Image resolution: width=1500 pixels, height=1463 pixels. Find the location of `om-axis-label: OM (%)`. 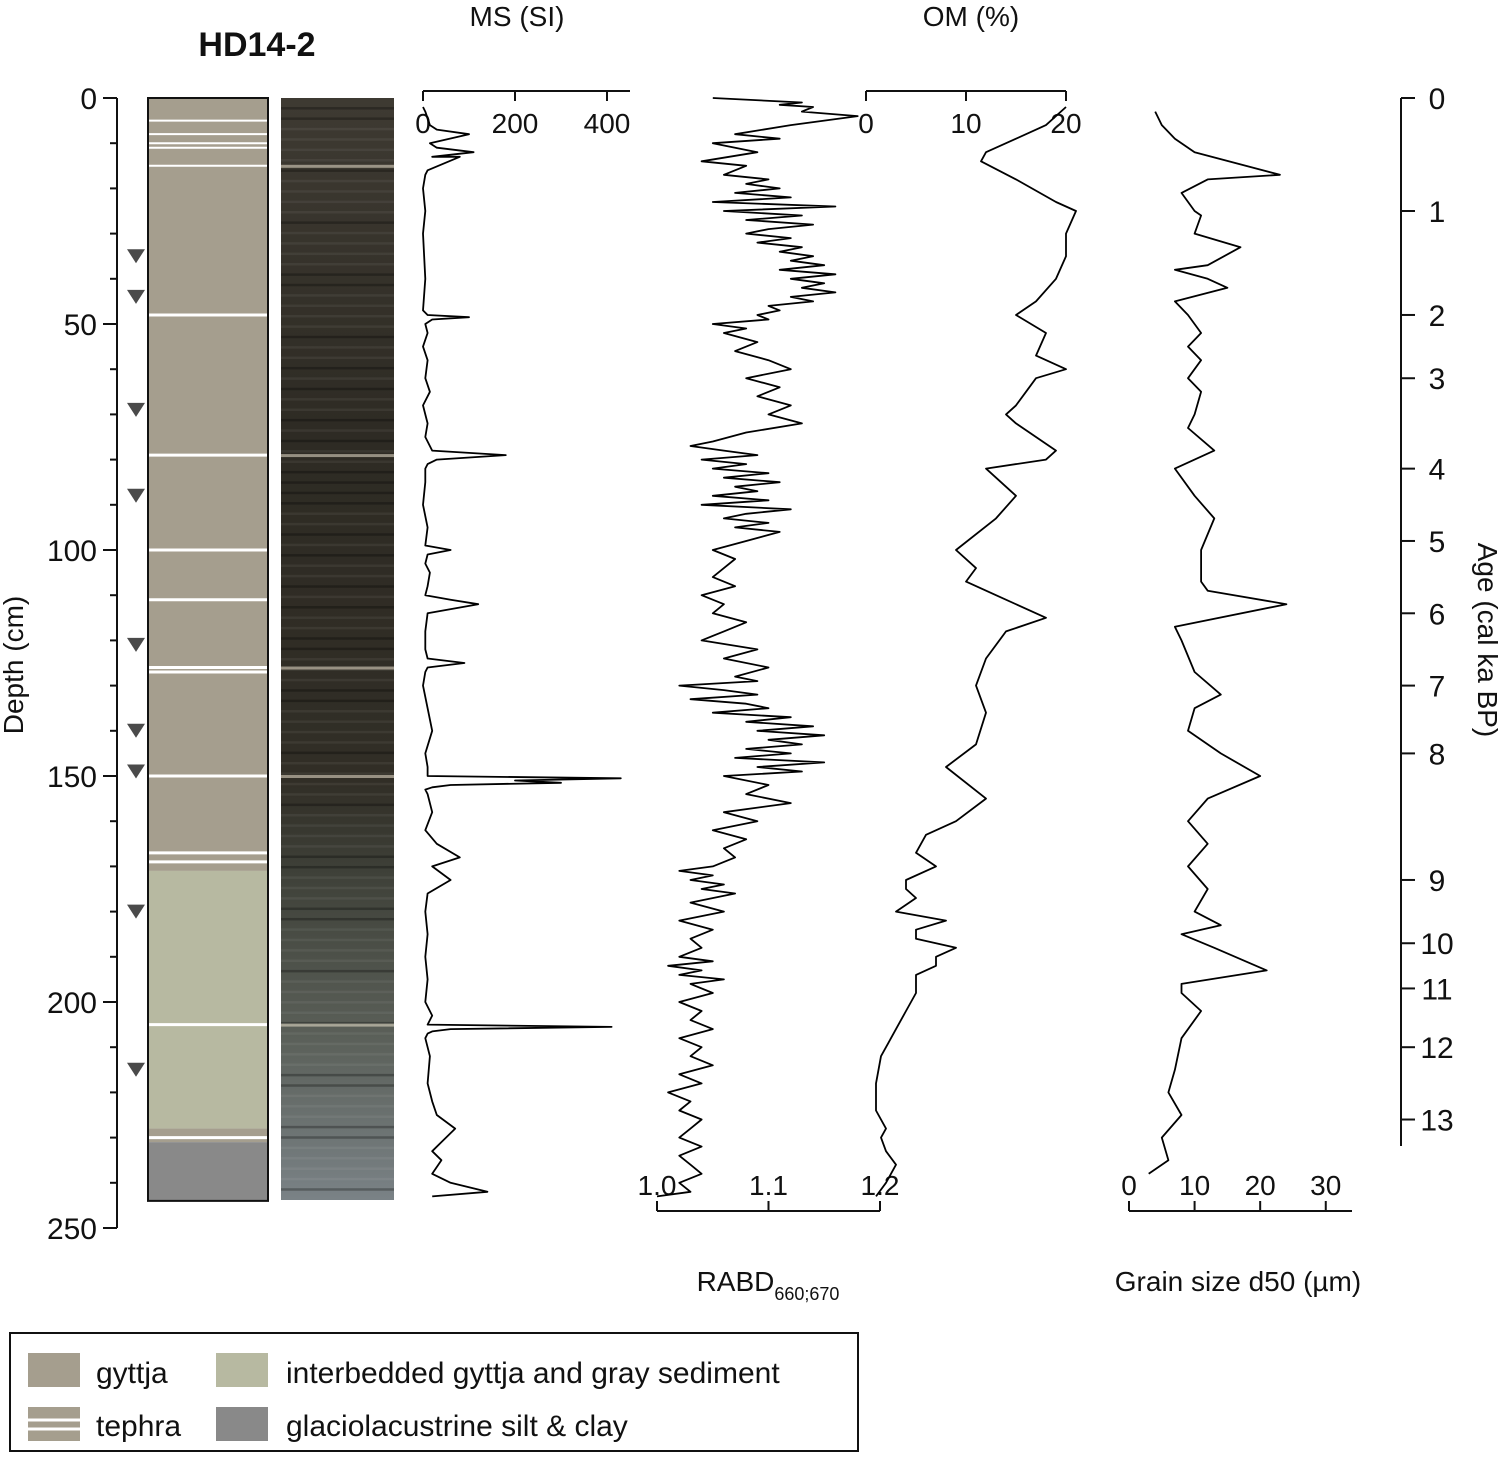

om-axis-label: OM (%) is located at coordinates (971, 16).